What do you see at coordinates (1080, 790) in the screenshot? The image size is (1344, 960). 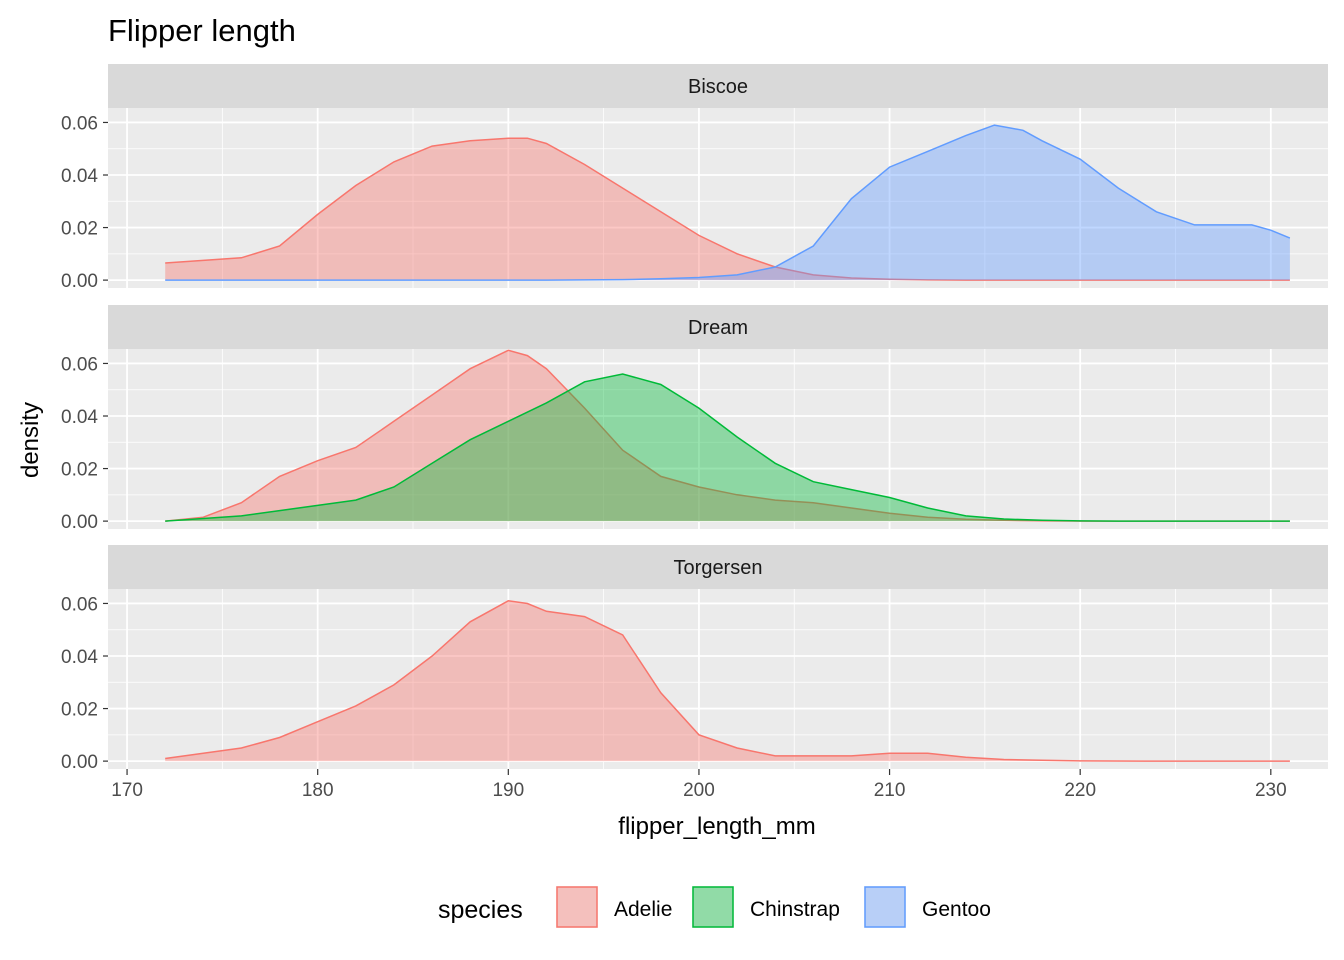 I see `x-tick-label: 220` at bounding box center [1080, 790].